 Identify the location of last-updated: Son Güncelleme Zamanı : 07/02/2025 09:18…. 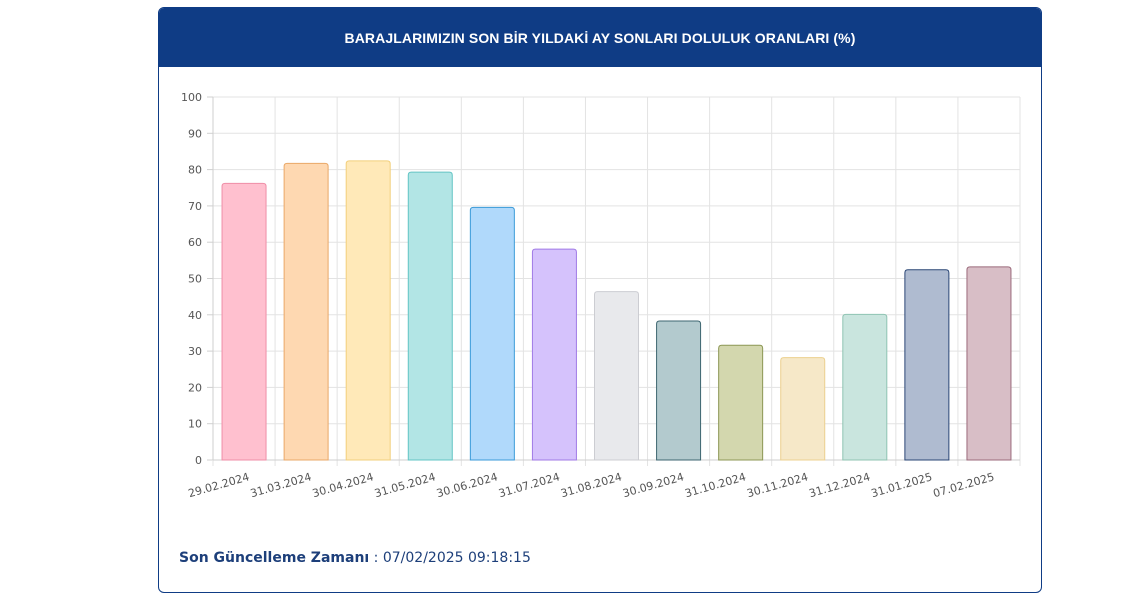
(355, 558).